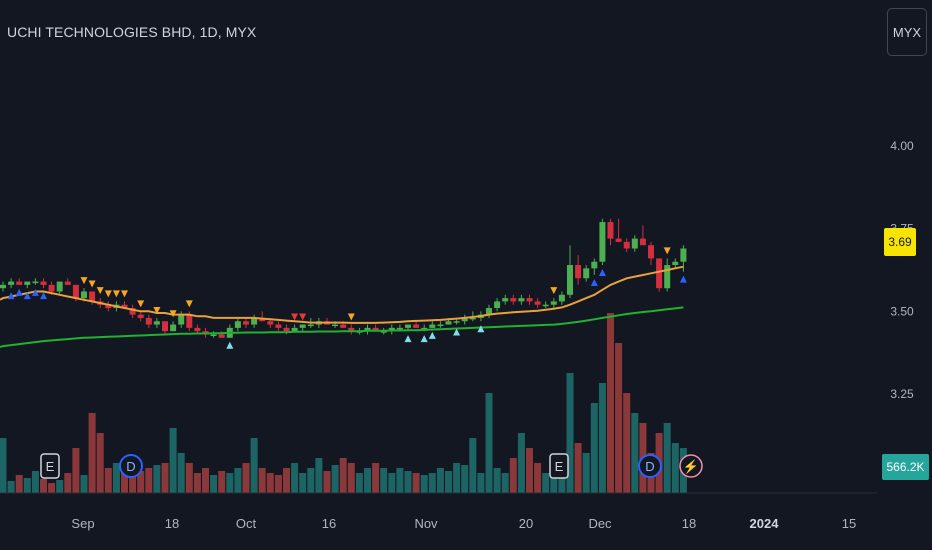  I want to click on time-tick-label: Sep, so click(82, 523).